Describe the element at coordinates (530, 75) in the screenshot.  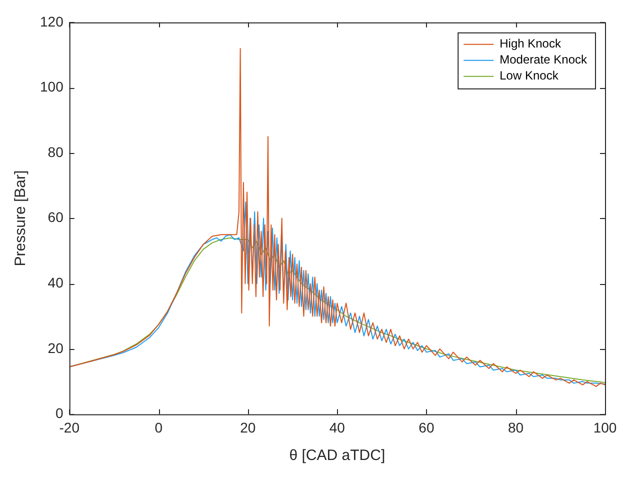
I see `legend-label: Low Knock` at that location.